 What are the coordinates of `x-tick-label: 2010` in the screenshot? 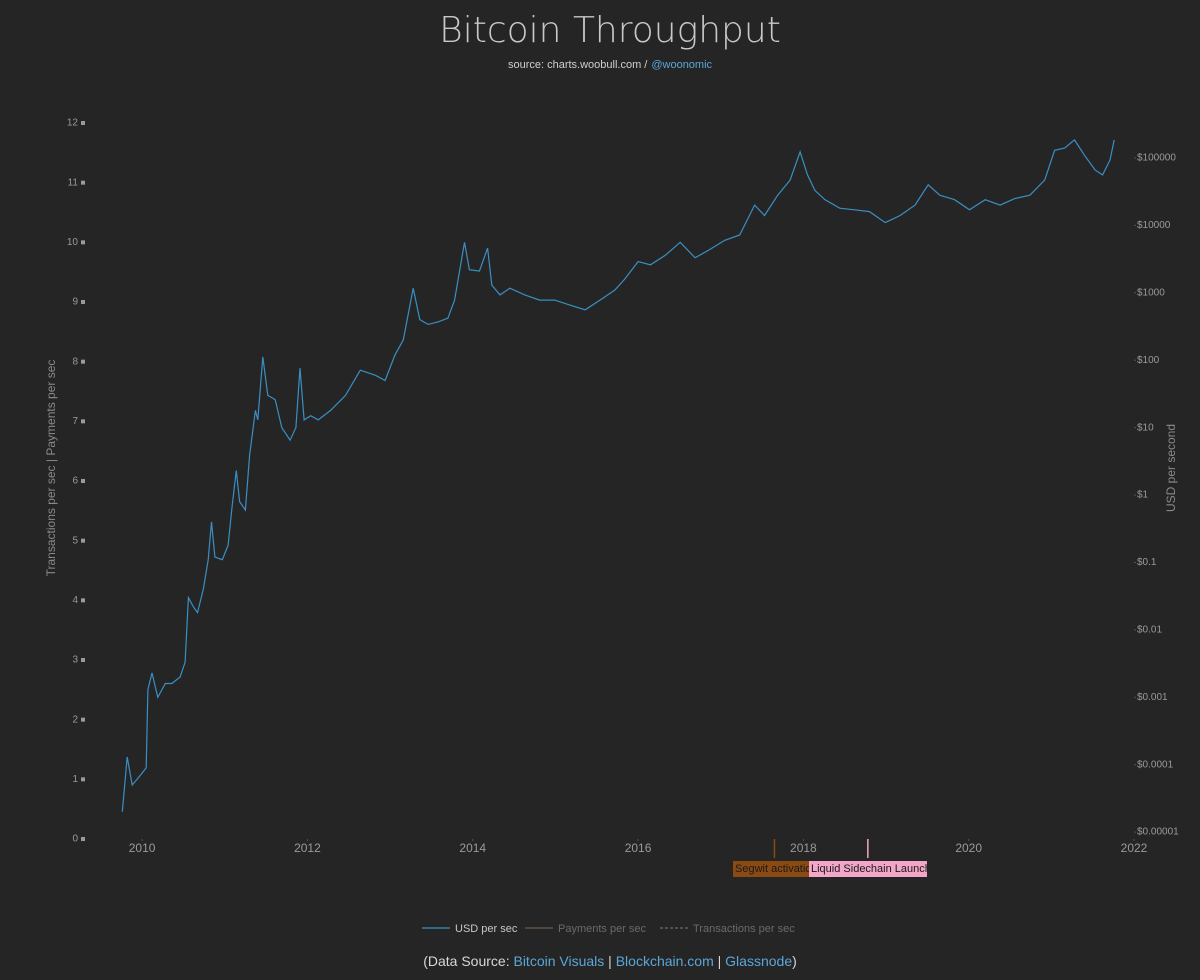 It's located at (142, 848).